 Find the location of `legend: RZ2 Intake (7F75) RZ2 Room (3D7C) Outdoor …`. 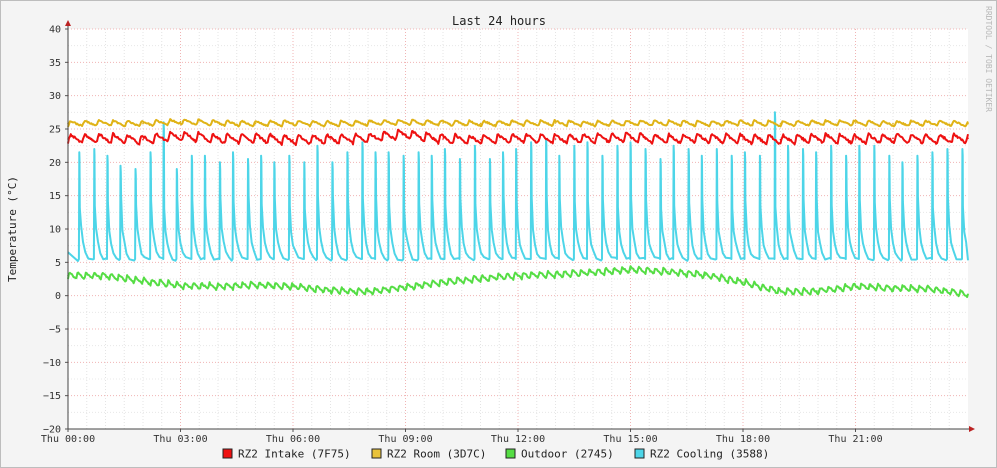

legend: RZ2 Intake (7F75) RZ2 Room (3D7C) Outdoor … is located at coordinates (495, 454).